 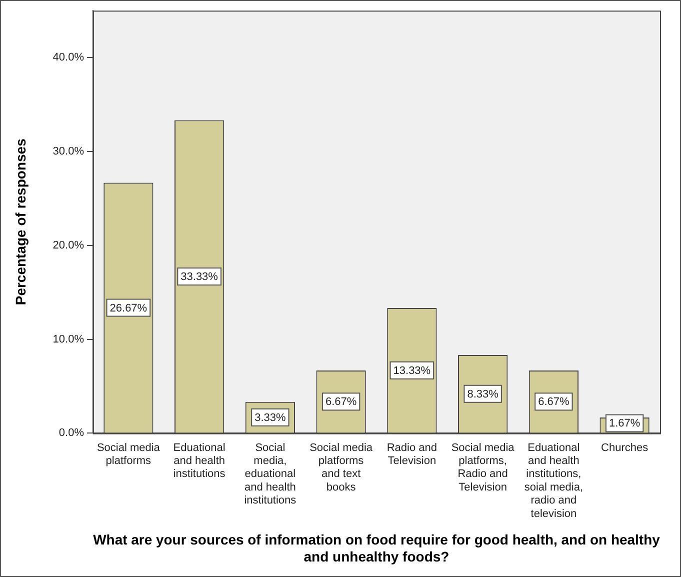 I want to click on data-label: 1.67%, so click(x=624, y=424).